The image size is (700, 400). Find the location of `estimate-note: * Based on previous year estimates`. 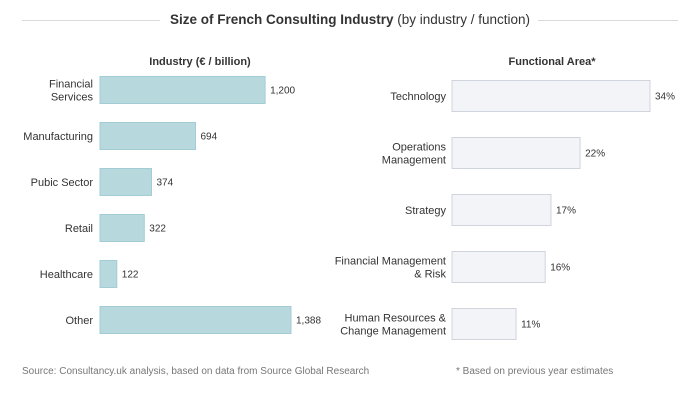

estimate-note: * Based on previous year estimates is located at coordinates (535, 371).